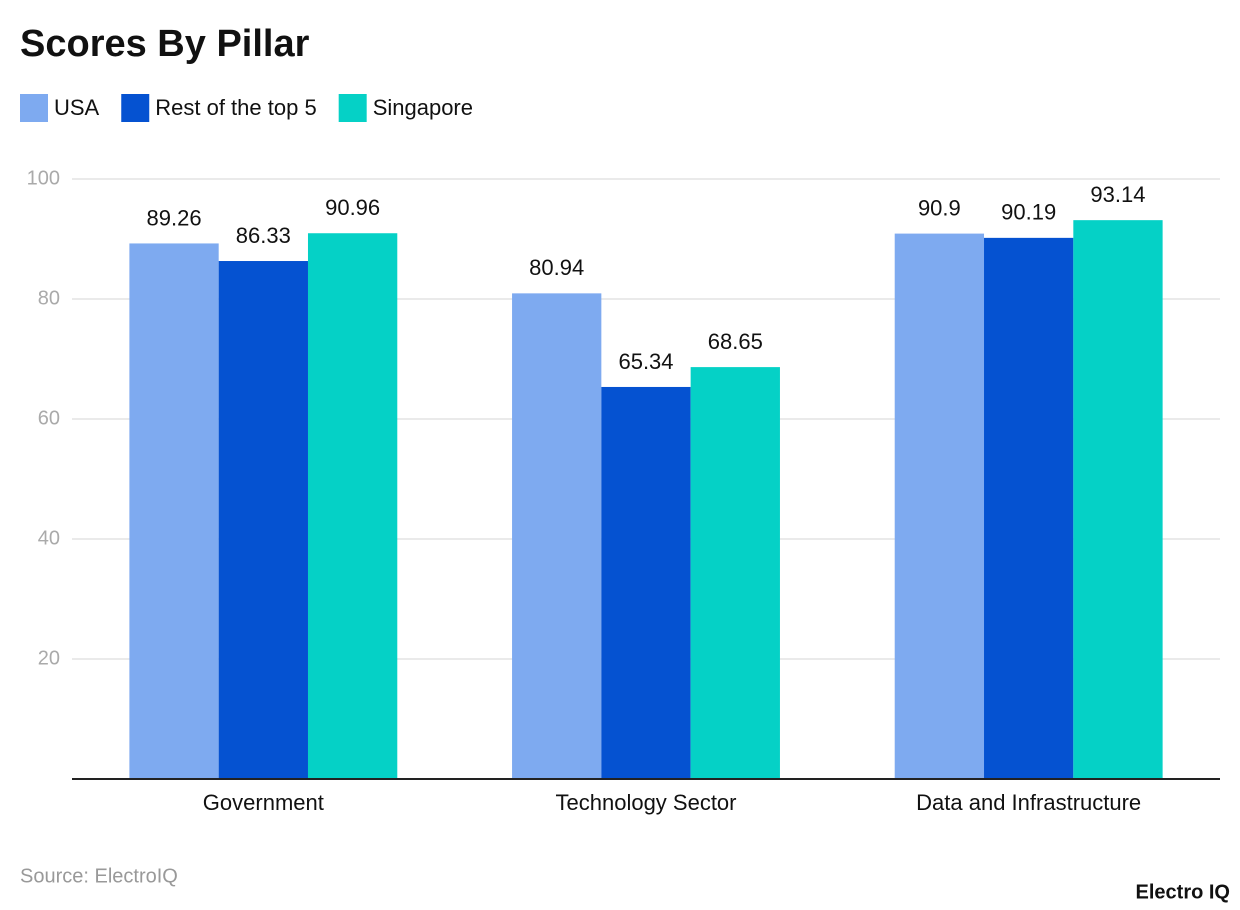 This screenshot has height=910, width=1240. I want to click on value-label: 65.34, so click(645, 361).